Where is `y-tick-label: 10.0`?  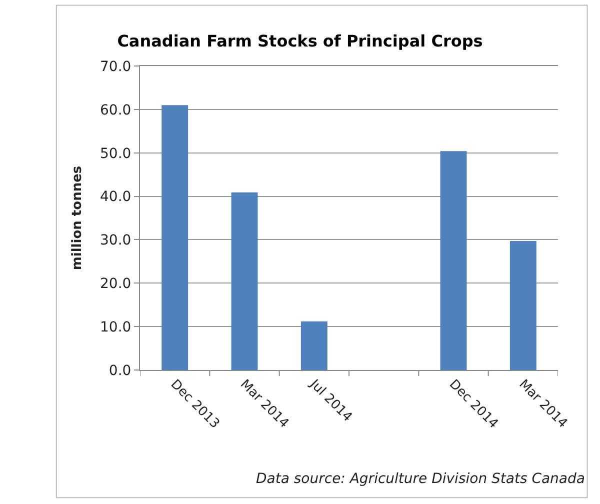 y-tick-label: 10.0 is located at coordinates (116, 327).